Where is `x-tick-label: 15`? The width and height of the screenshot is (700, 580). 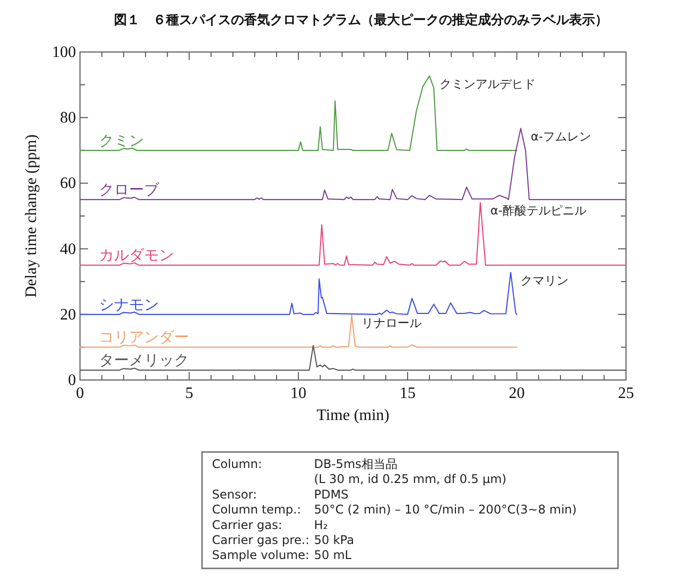 x-tick-label: 15 is located at coordinates (408, 393).